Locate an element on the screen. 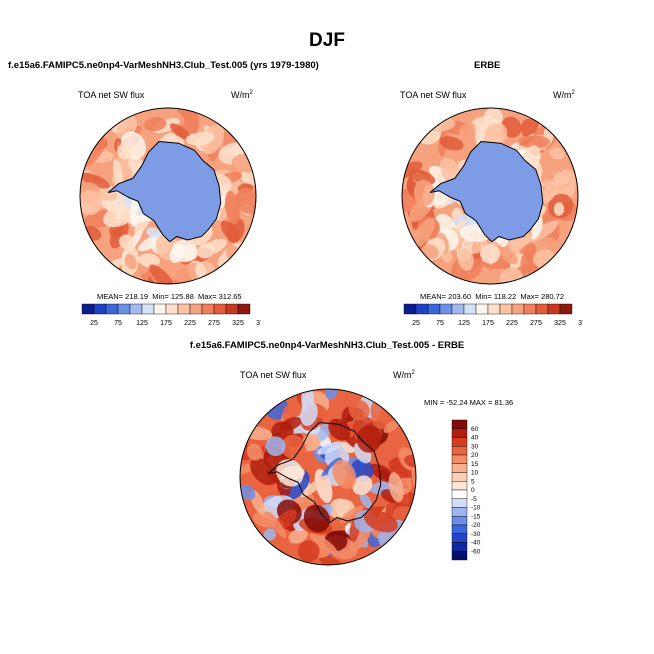  colorbar-label: 30 is located at coordinates (475, 446).